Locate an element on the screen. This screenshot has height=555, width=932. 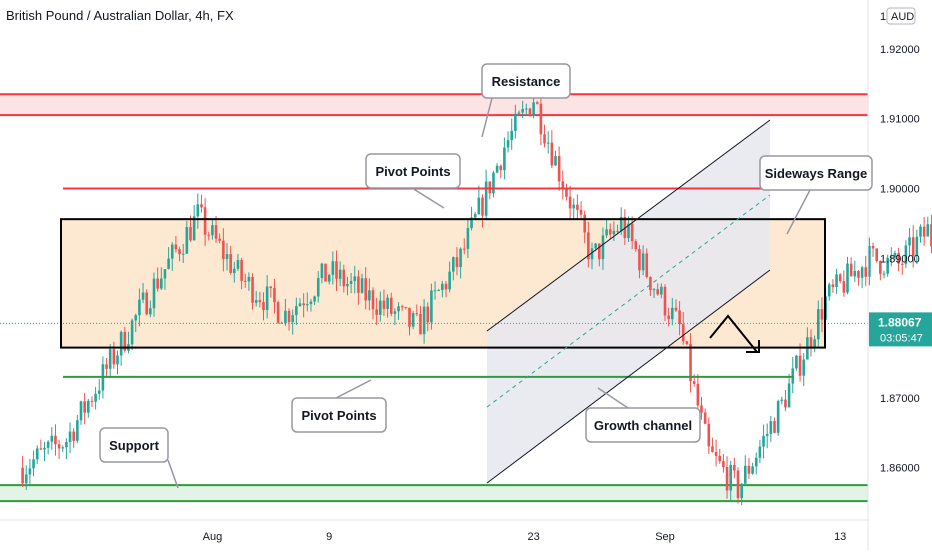
callout-sideways: Sideways Range is located at coordinates (816, 195).